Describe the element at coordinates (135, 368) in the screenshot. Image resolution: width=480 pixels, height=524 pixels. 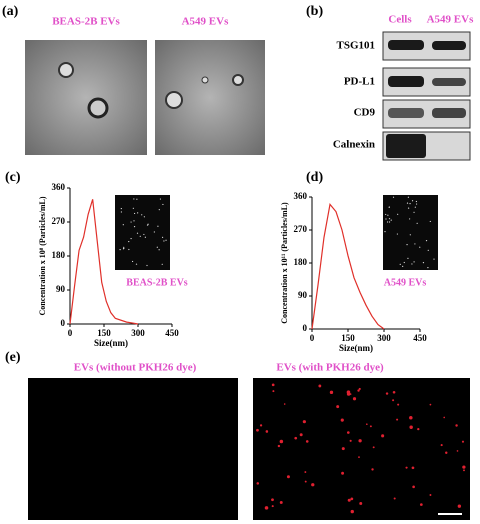
I see `image-title: EVs (without PKH26 dye)` at that location.